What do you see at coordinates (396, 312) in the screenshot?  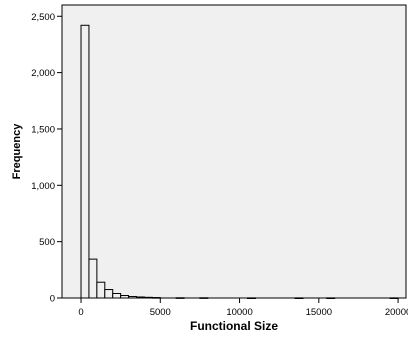 I see `x-tick-label: 20000` at bounding box center [396, 312].